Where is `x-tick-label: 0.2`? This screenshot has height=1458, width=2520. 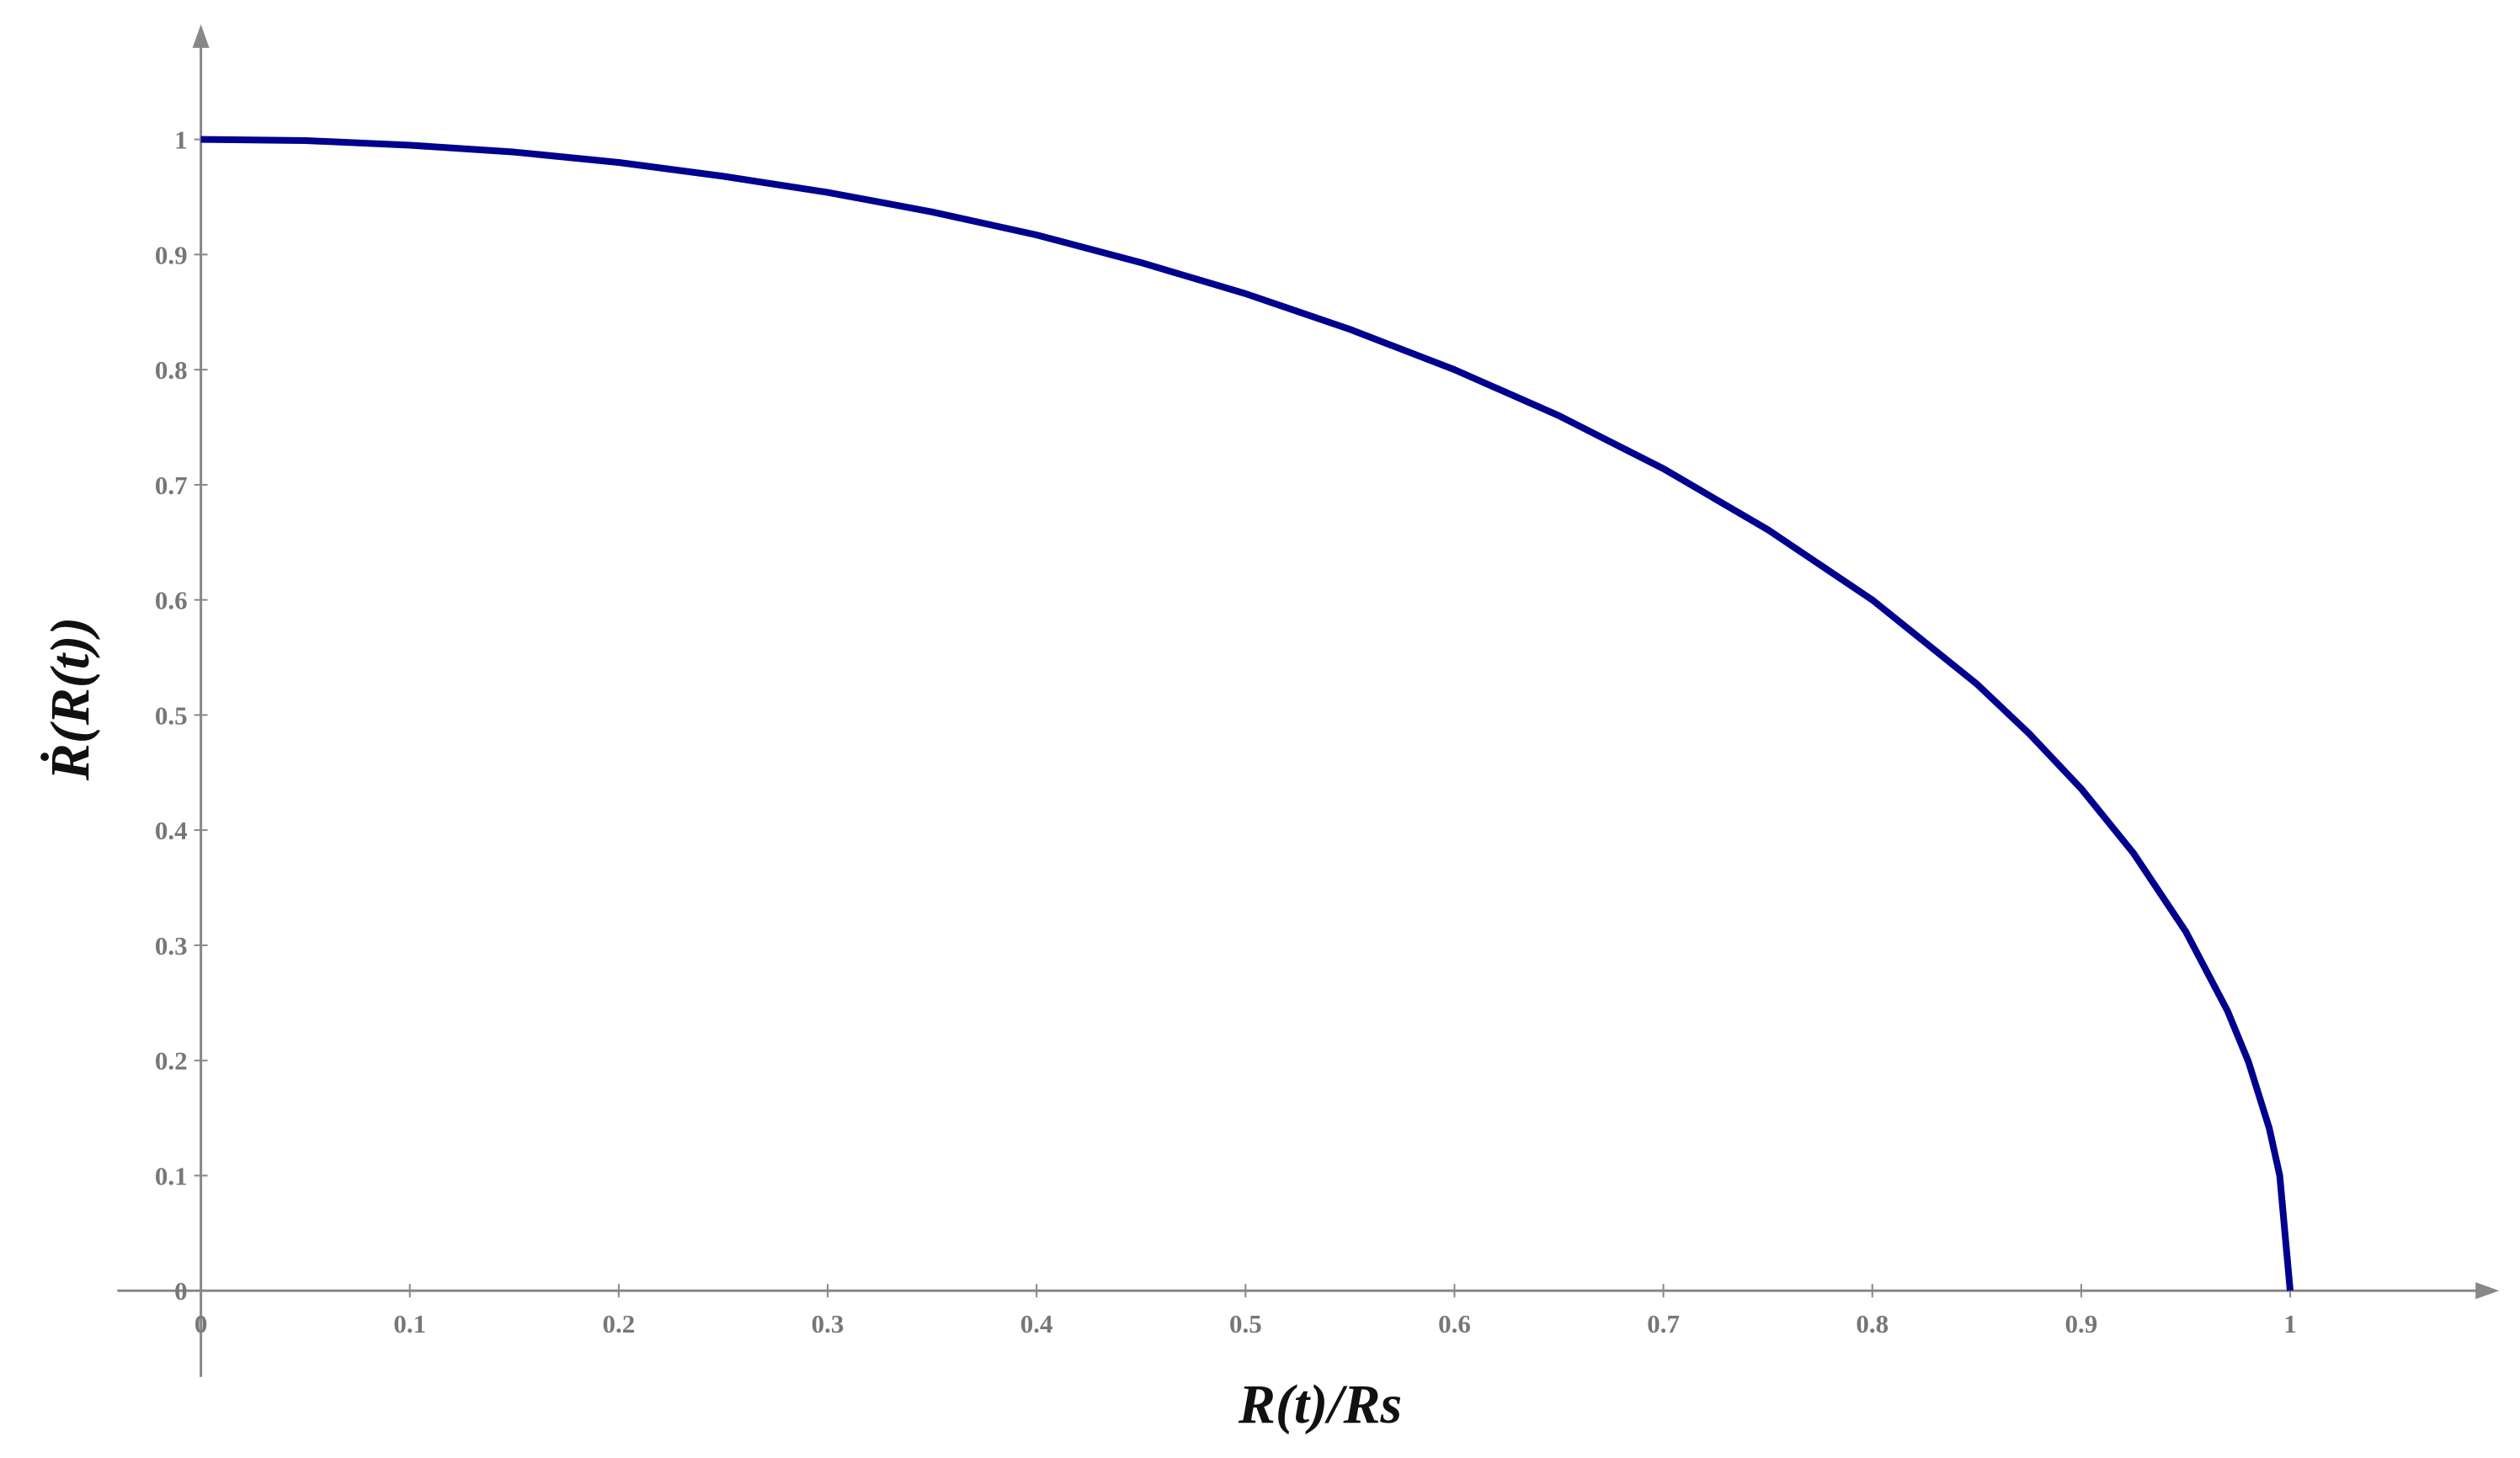
x-tick-label: 0.2 is located at coordinates (619, 1323).